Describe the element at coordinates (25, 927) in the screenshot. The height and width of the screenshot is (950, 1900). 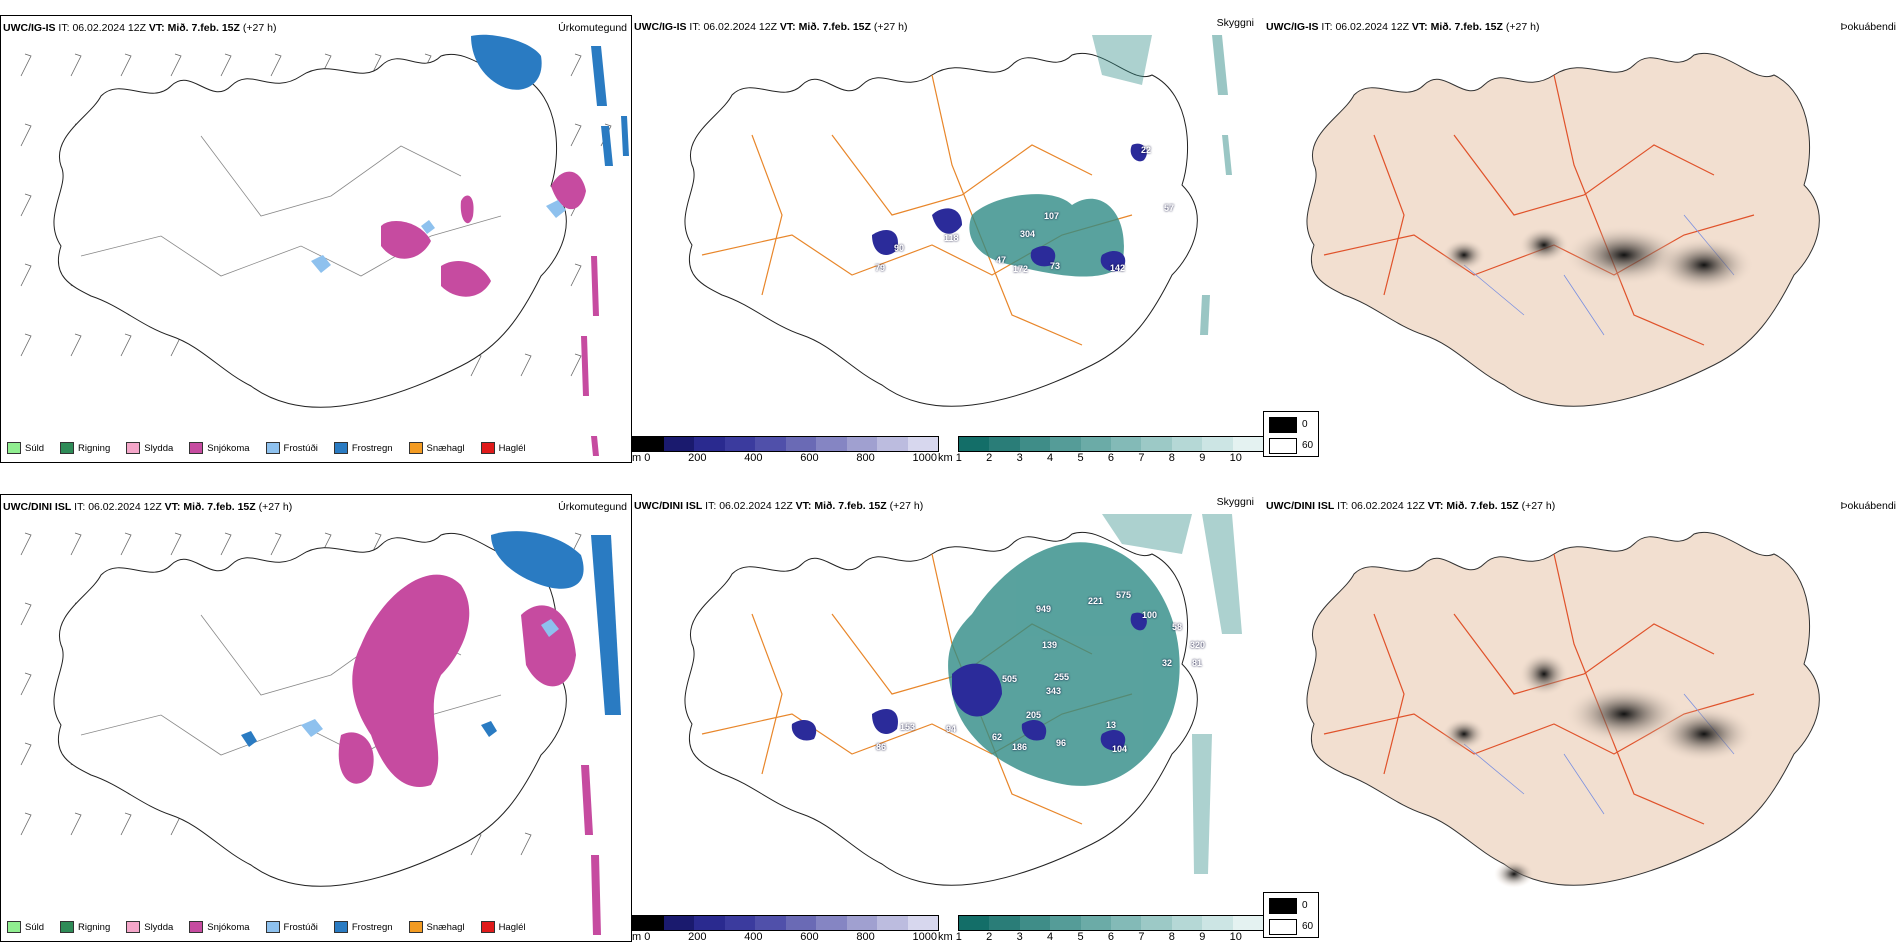
I see `legend-item-sudl: Súld` at that location.